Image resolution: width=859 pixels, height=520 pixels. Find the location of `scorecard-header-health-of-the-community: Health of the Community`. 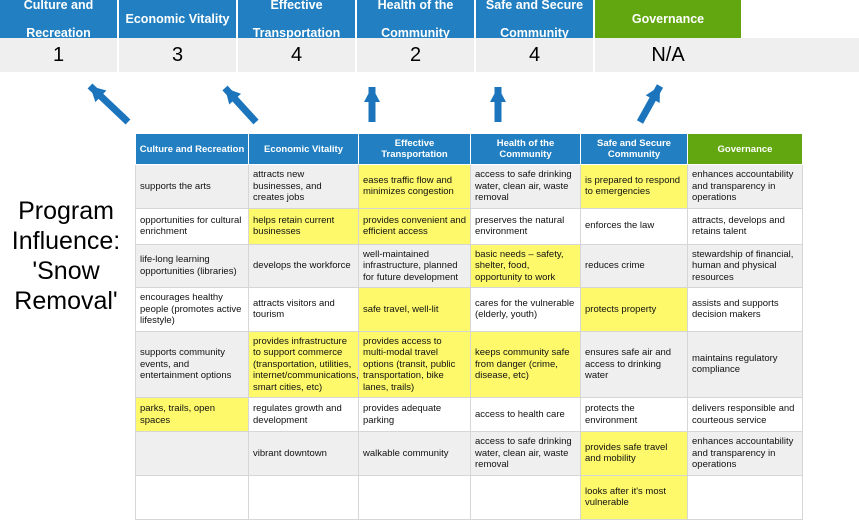

scorecard-header-health-of-the-community: Health of the Community is located at coordinates (416, 20).